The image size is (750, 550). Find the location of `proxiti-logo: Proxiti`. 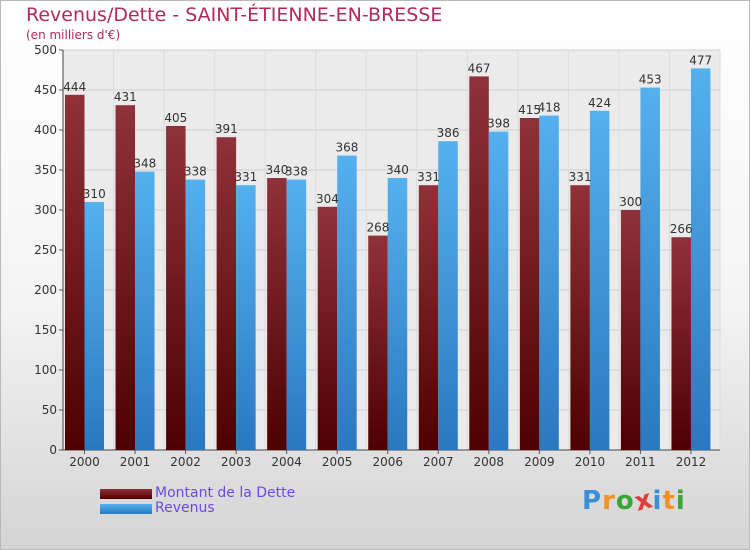

proxiti-logo: Proxiti is located at coordinates (634, 501).